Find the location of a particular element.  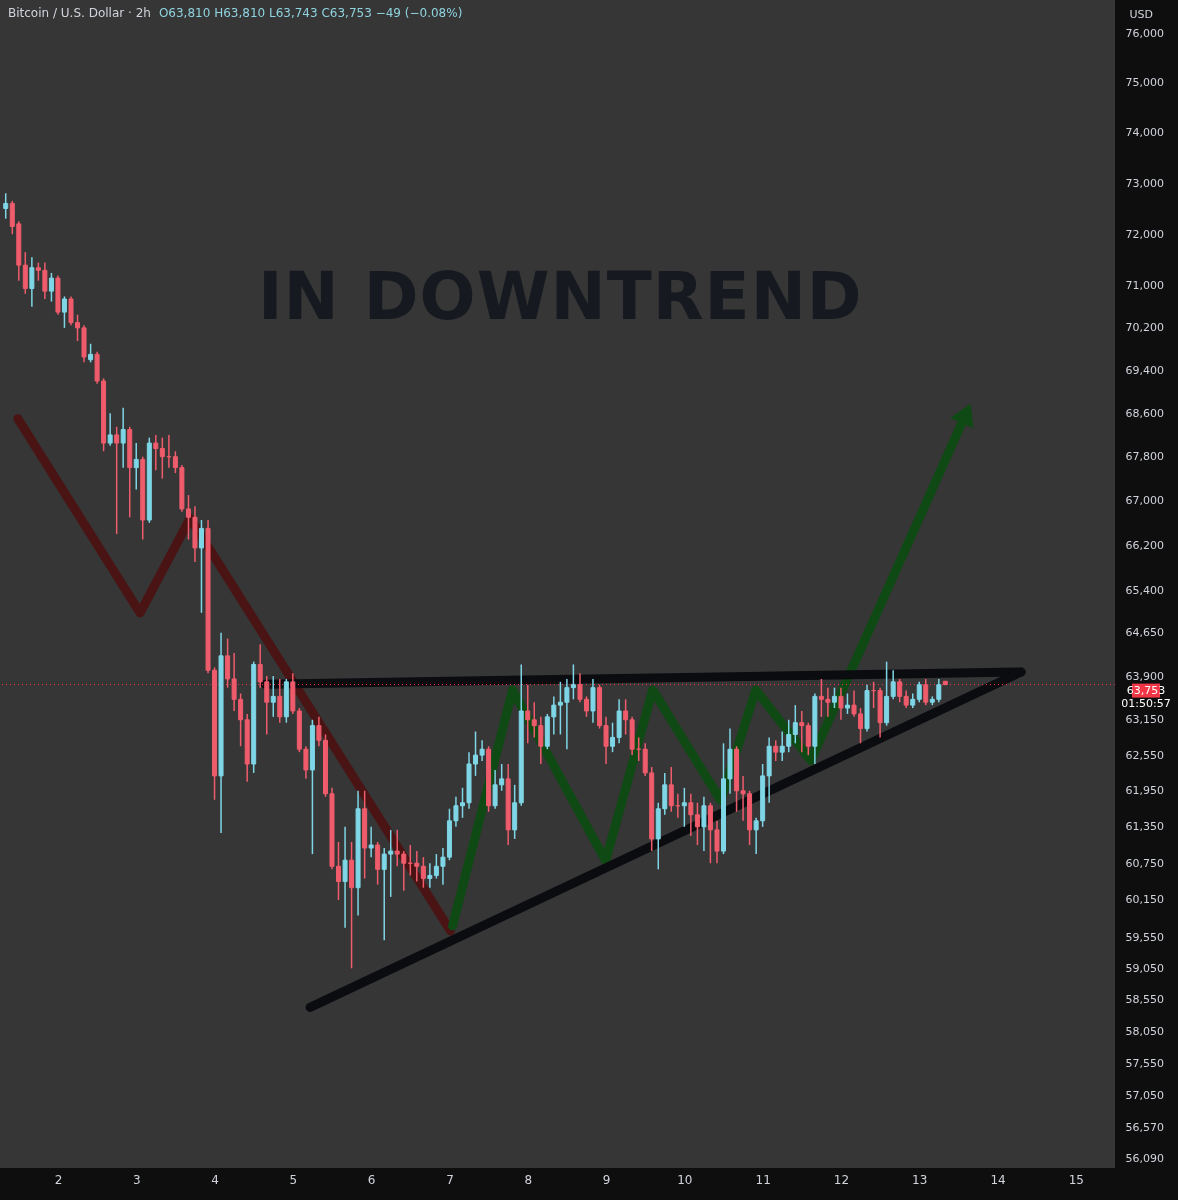

y-tick-label: 76,000 is located at coordinates (1144, 34).